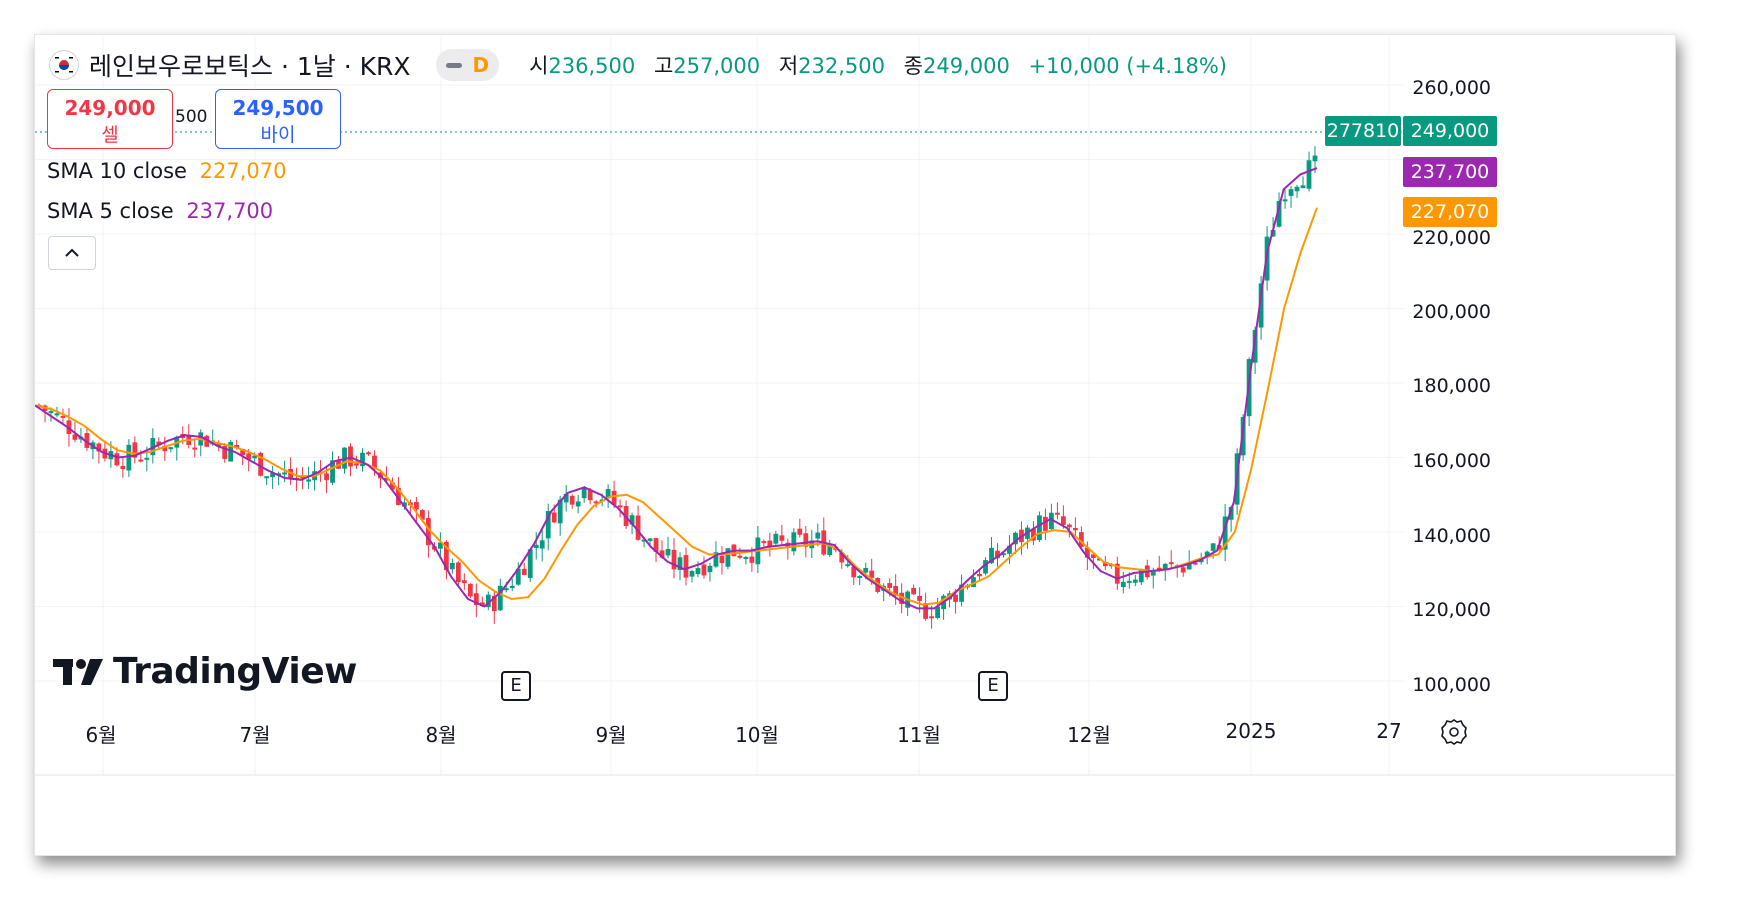 This screenshot has height=920, width=1743. Describe the element at coordinates (230, 211) in the screenshot. I see `sma5-value: 237,700` at that location.